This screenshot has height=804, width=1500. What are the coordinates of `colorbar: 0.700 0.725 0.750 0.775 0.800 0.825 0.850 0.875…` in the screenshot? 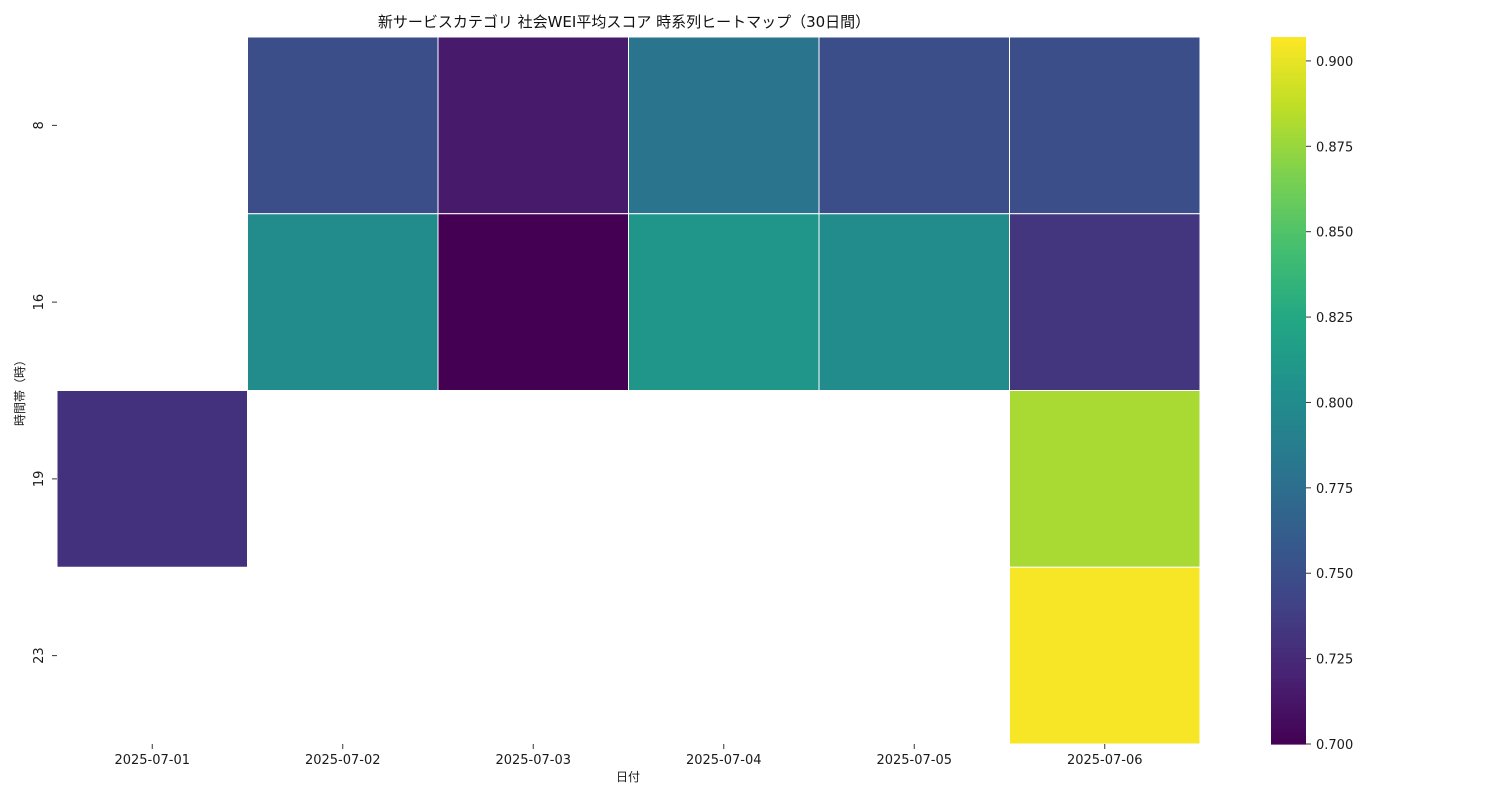 It's located at (1312, 395).